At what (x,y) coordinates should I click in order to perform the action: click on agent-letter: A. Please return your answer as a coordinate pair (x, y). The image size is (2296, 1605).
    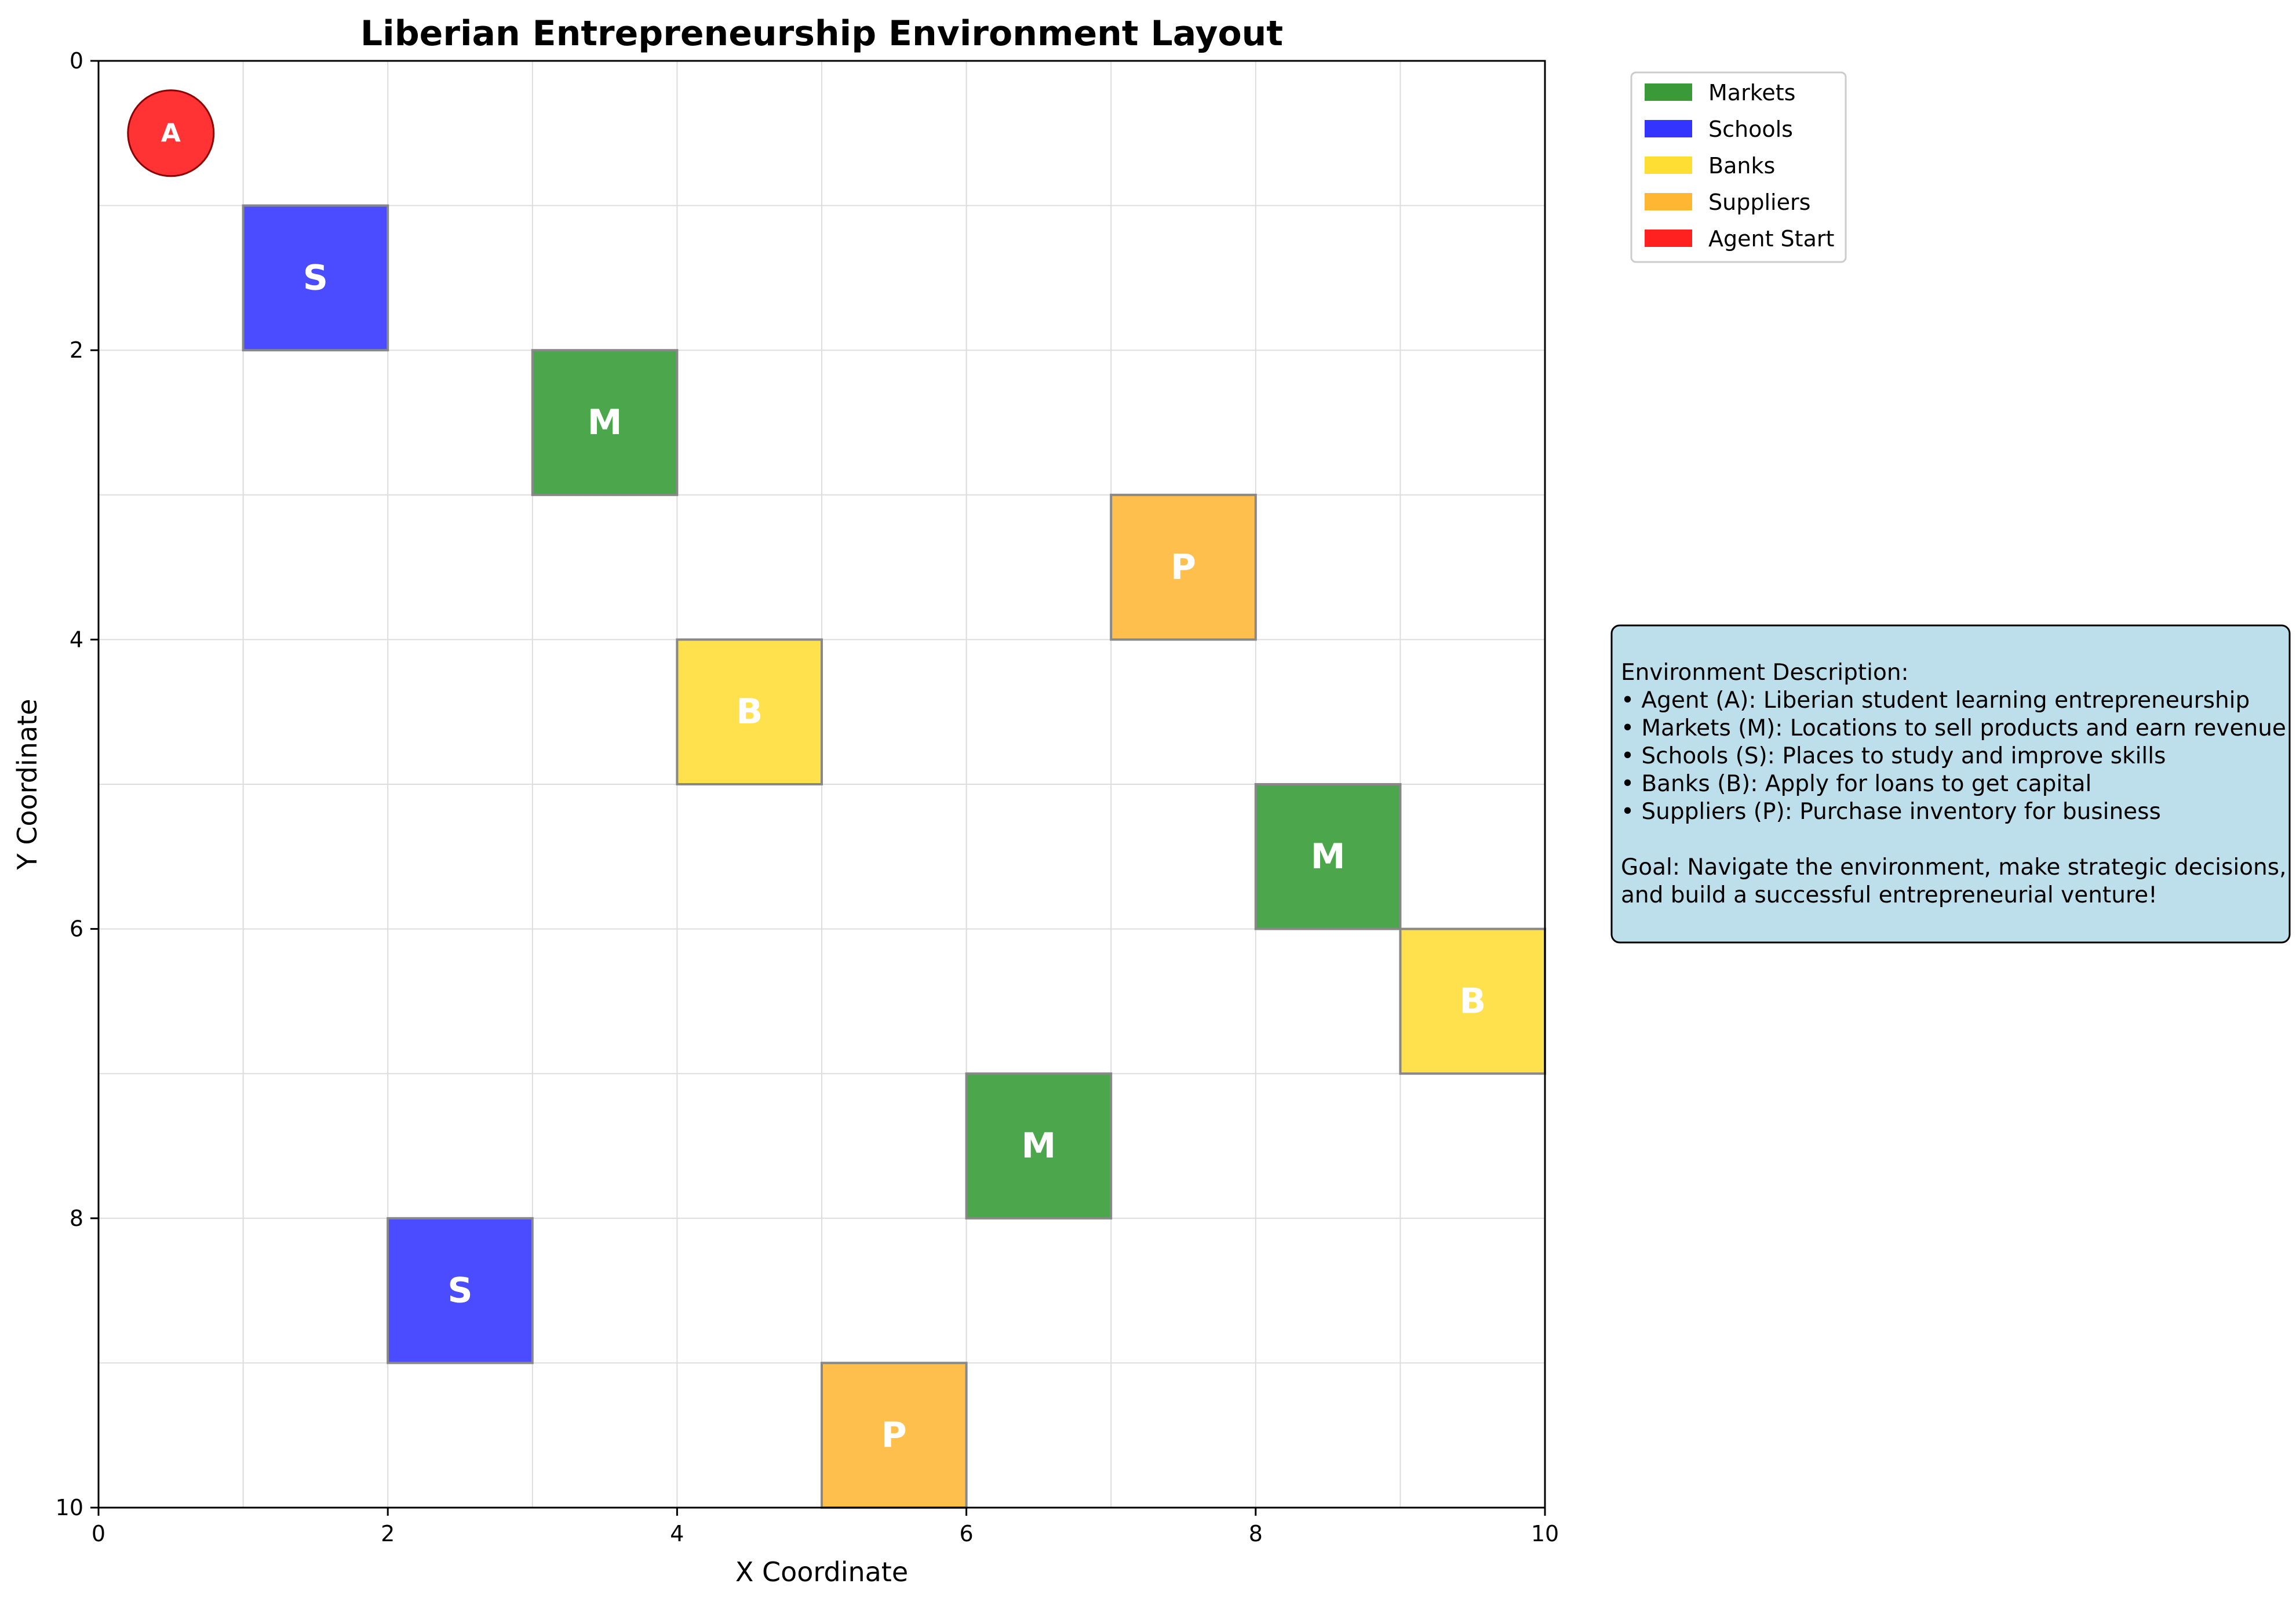
    Looking at the image, I should click on (171, 133).